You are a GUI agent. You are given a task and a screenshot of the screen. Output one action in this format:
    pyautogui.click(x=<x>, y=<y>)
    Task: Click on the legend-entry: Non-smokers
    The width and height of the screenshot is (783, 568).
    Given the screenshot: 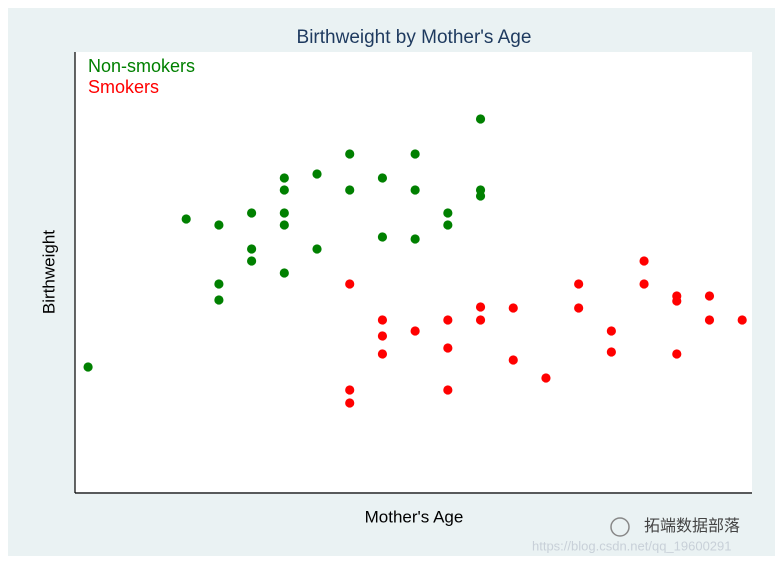 What is the action you would take?
    pyautogui.click(x=141, y=66)
    